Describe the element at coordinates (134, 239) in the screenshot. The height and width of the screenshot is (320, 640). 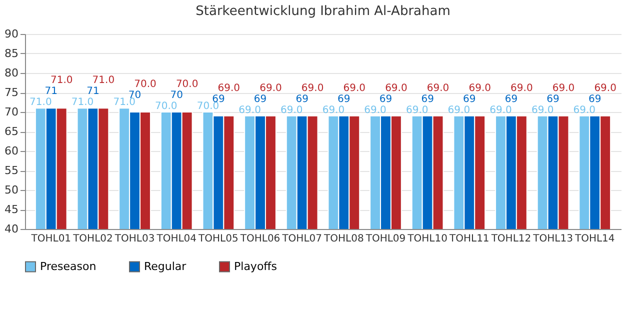
I see `x-tick-label: TOHL03` at that location.